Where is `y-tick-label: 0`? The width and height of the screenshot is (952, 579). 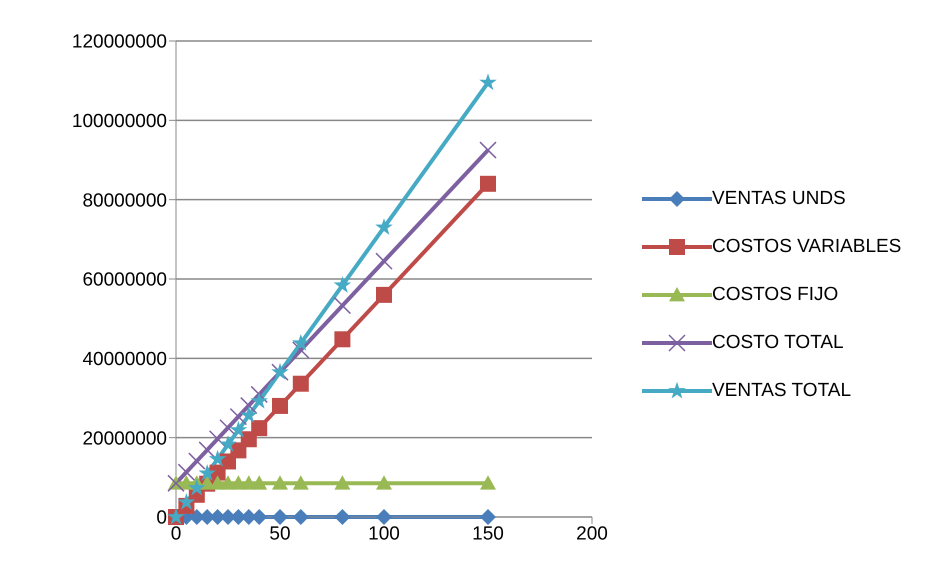 y-tick-label: 0 is located at coordinates (161, 518).